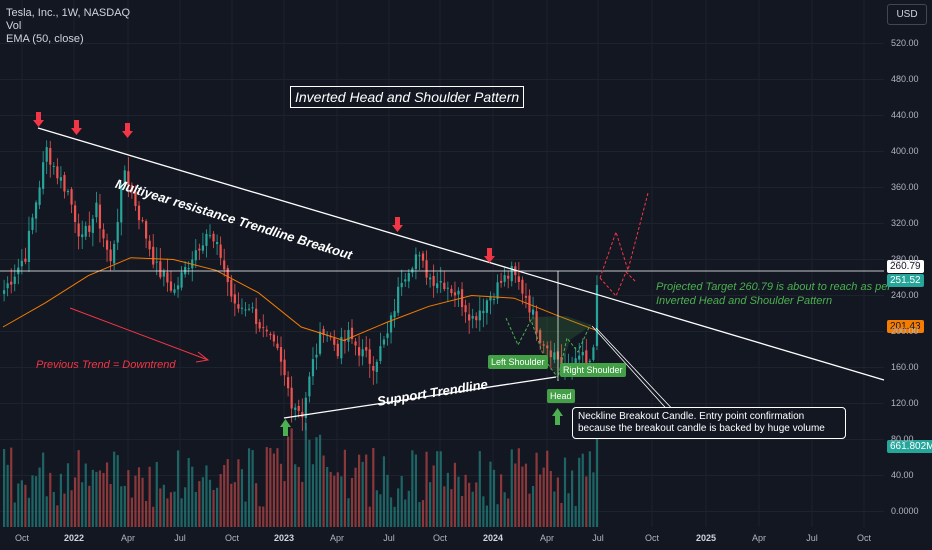 The height and width of the screenshot is (550, 932). Describe the element at coordinates (905, 402) in the screenshot. I see `y-tick-label: 120.00` at that location.